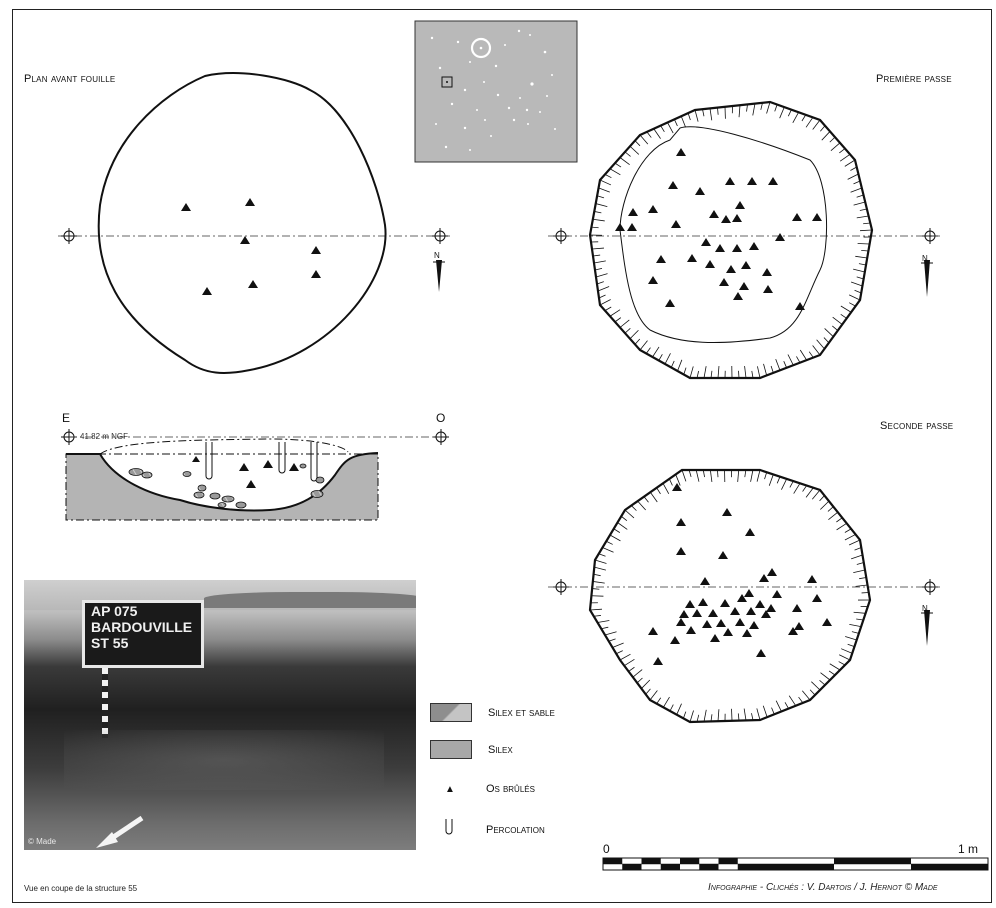  I want to click on legend-percolation: Percolation, so click(487, 829).